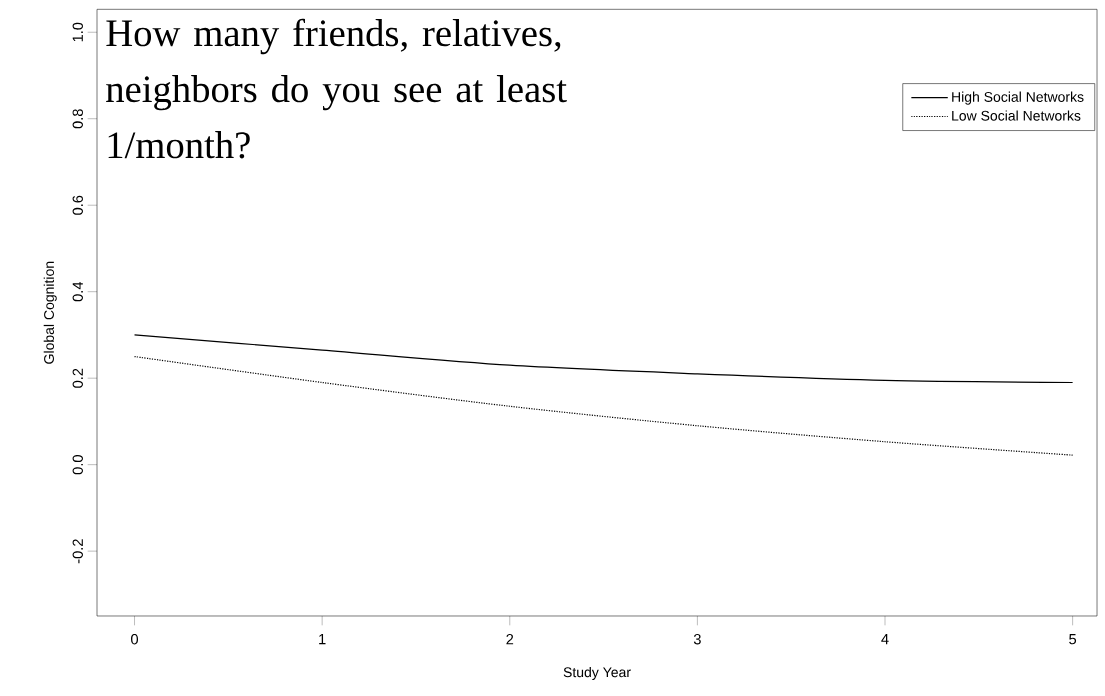 The height and width of the screenshot is (696, 1105). I want to click on y-tick-label: 0.0, so click(77, 465).